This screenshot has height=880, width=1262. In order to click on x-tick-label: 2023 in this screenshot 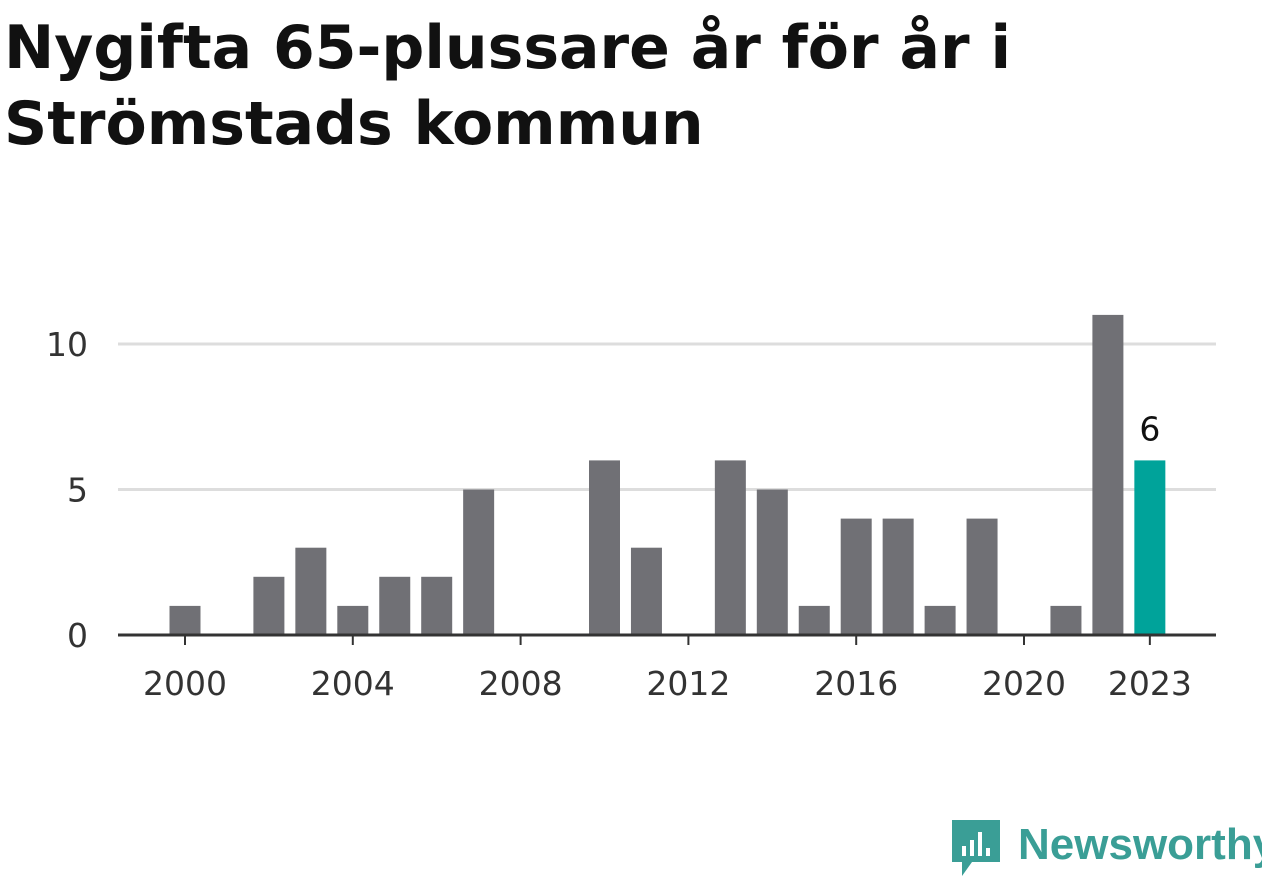, I will do `click(1150, 683)`.